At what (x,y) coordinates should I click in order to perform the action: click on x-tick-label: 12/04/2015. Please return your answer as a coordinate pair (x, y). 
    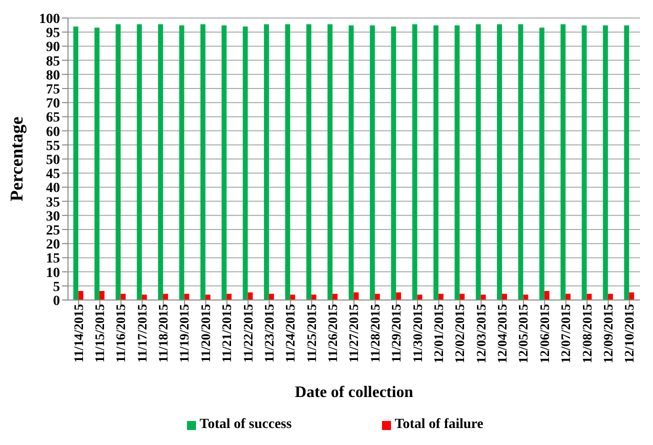
    Looking at the image, I should click on (502, 334).